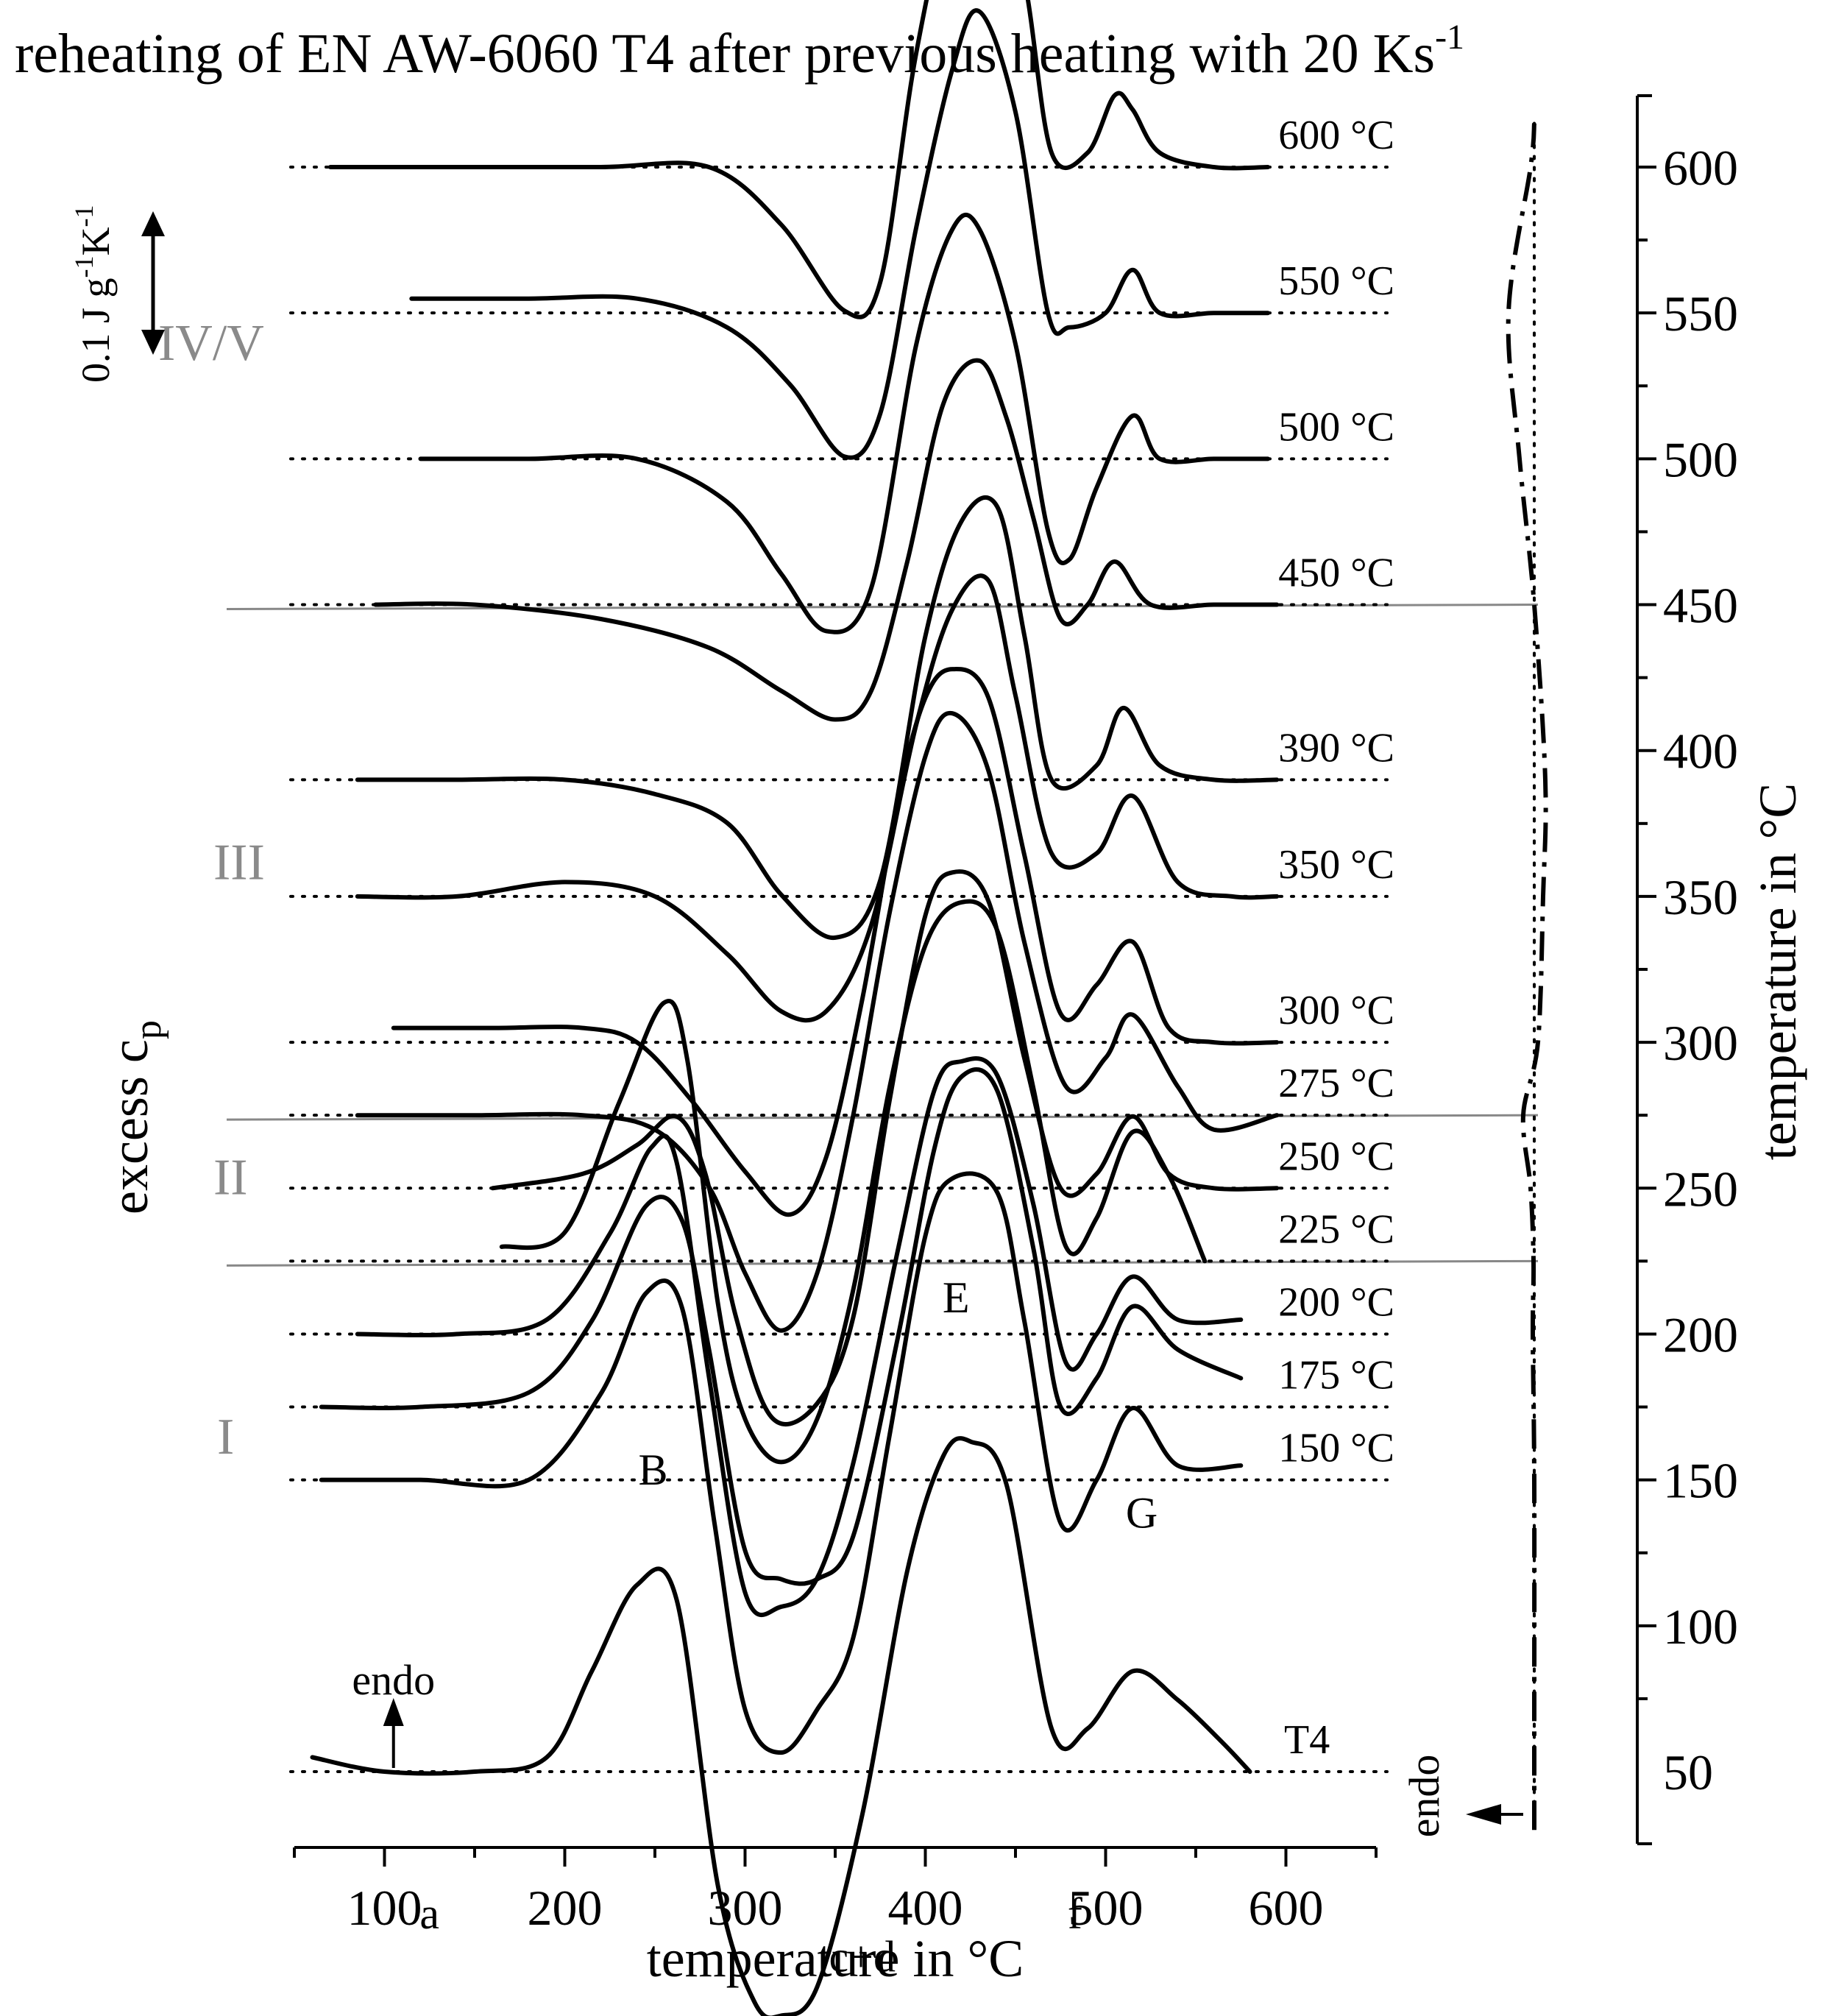 The width and height of the screenshot is (1847, 2016). Describe the element at coordinates (239, 862) in the screenshot. I see `region-label: III` at that location.